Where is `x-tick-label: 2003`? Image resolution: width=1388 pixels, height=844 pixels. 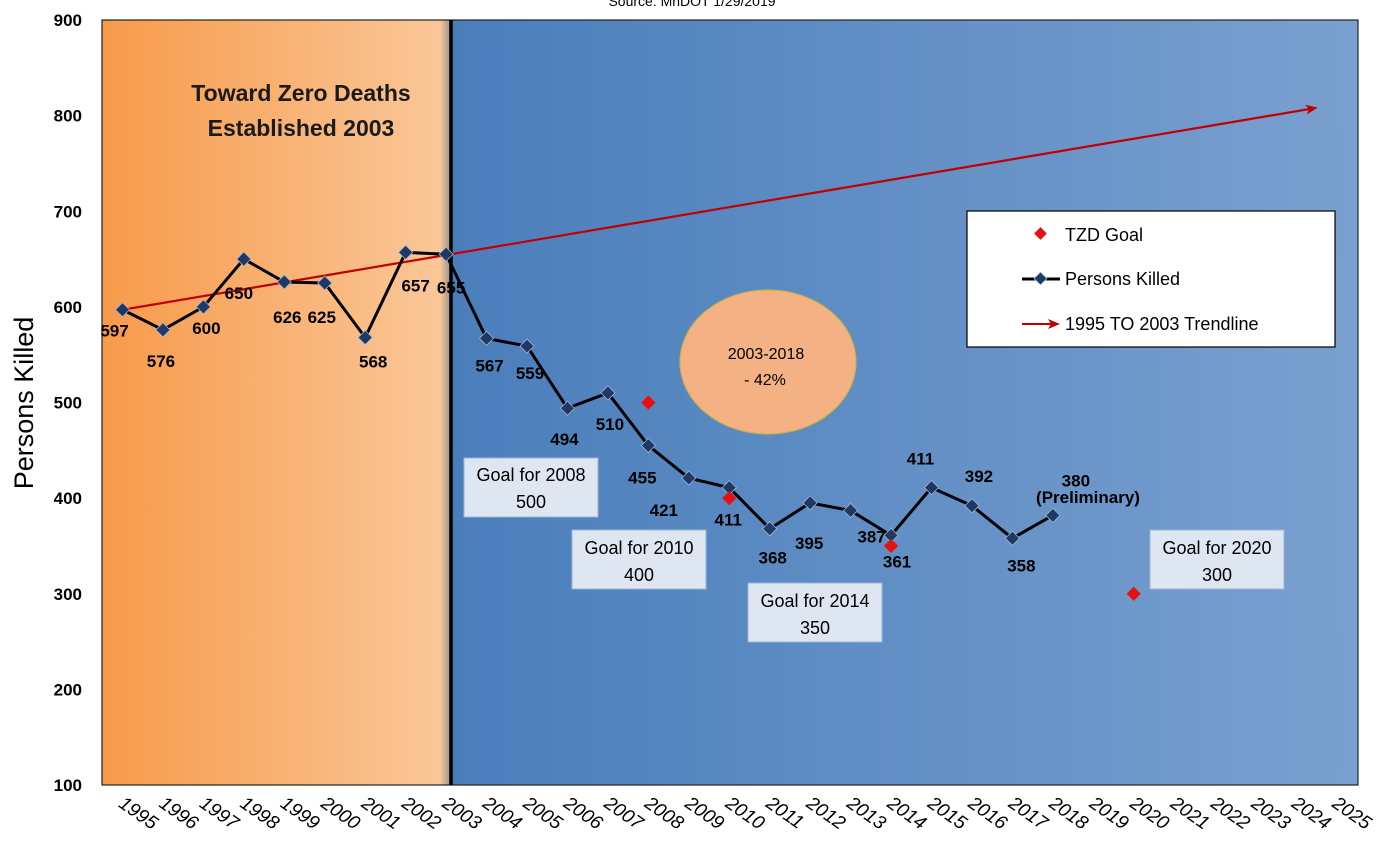
x-tick-label: 2003 is located at coordinates (461, 813).